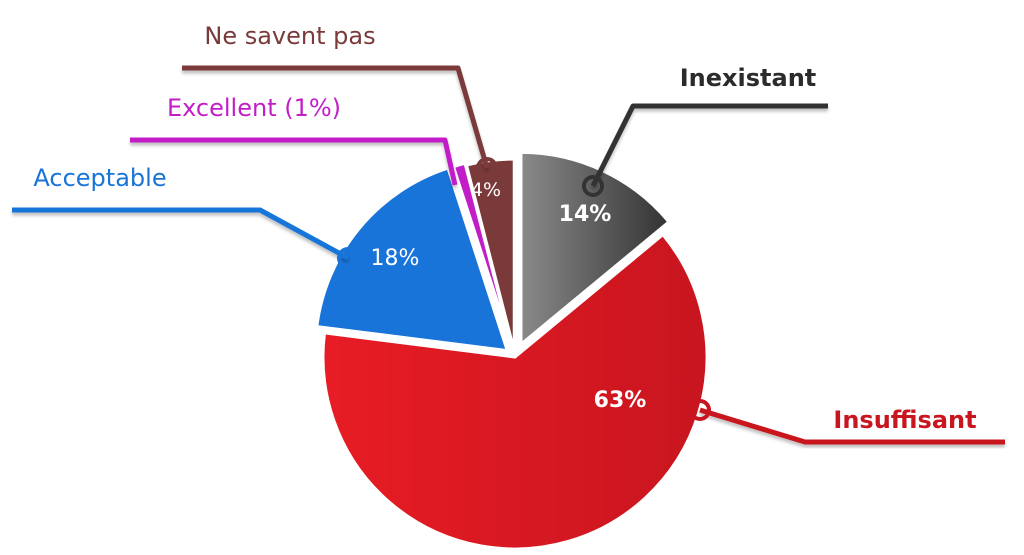 The width and height of the screenshot is (1024, 555). What do you see at coordinates (585, 214) in the screenshot?
I see `data-label-inexistant: 14%` at bounding box center [585, 214].